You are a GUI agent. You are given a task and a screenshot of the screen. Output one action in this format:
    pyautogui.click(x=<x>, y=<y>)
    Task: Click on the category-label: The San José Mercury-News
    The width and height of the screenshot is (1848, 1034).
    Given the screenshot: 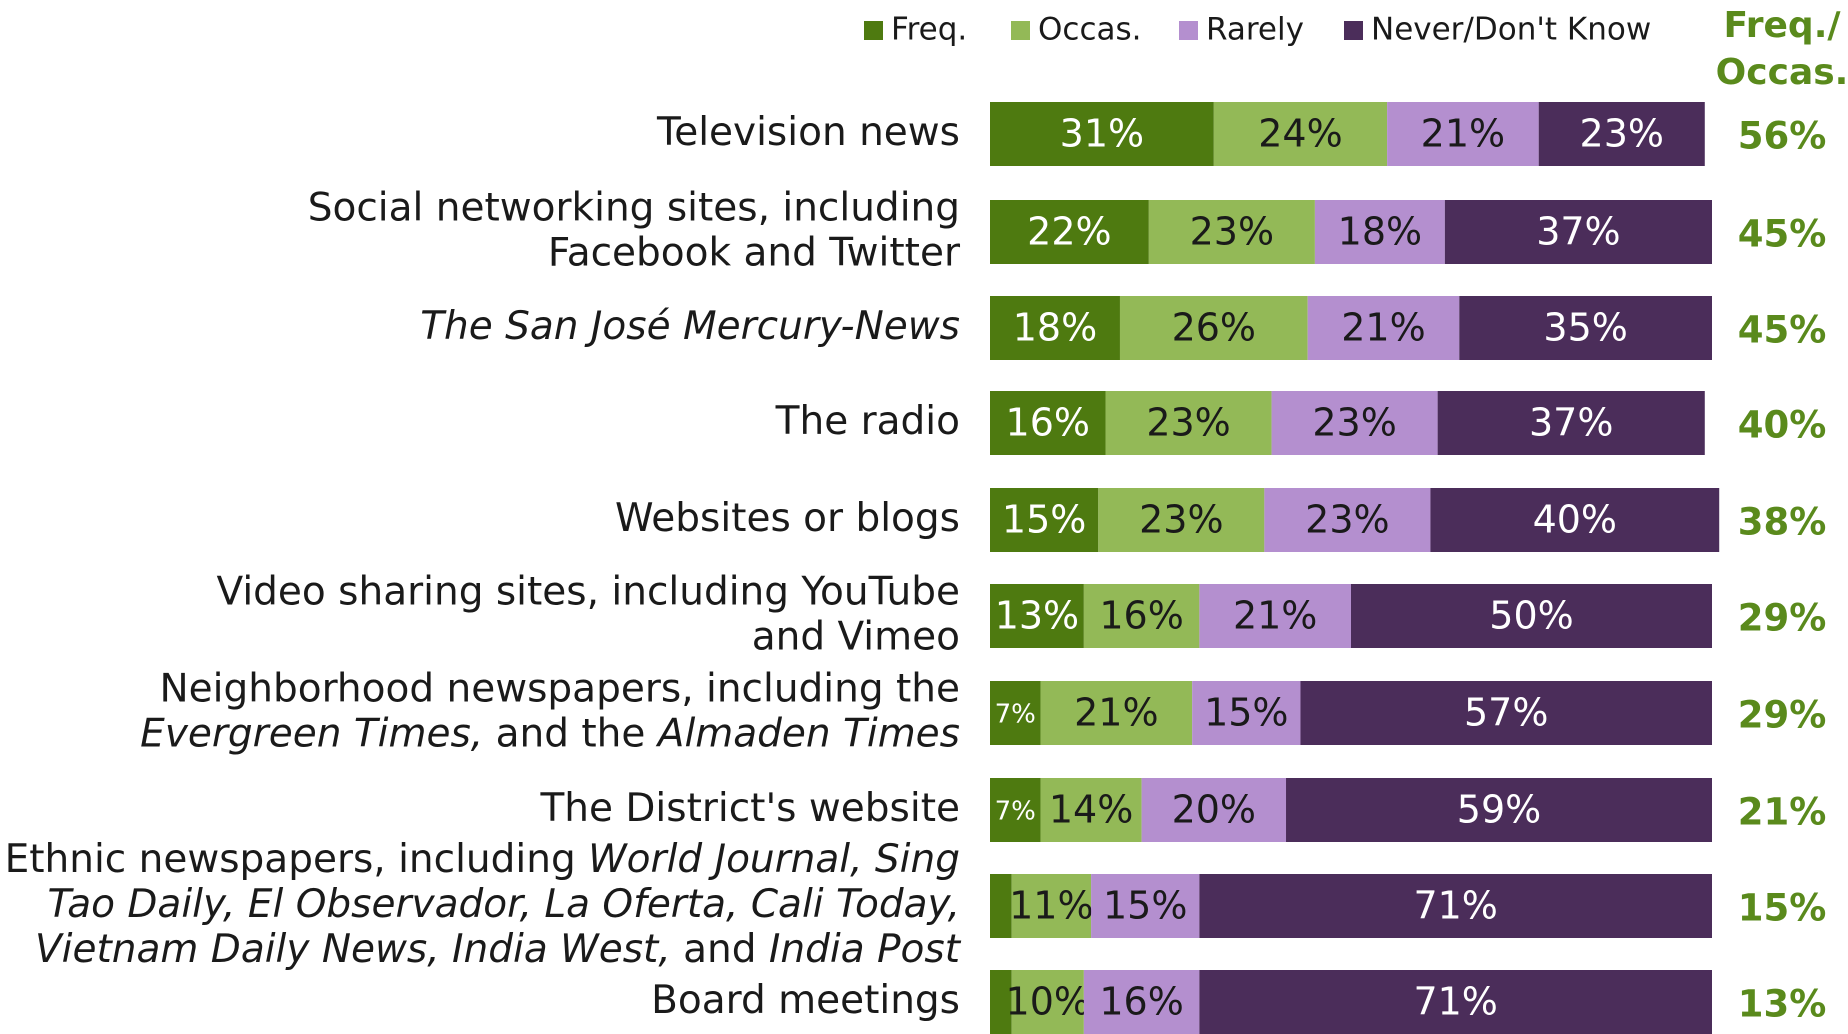 What is the action you would take?
    pyautogui.click(x=690, y=326)
    